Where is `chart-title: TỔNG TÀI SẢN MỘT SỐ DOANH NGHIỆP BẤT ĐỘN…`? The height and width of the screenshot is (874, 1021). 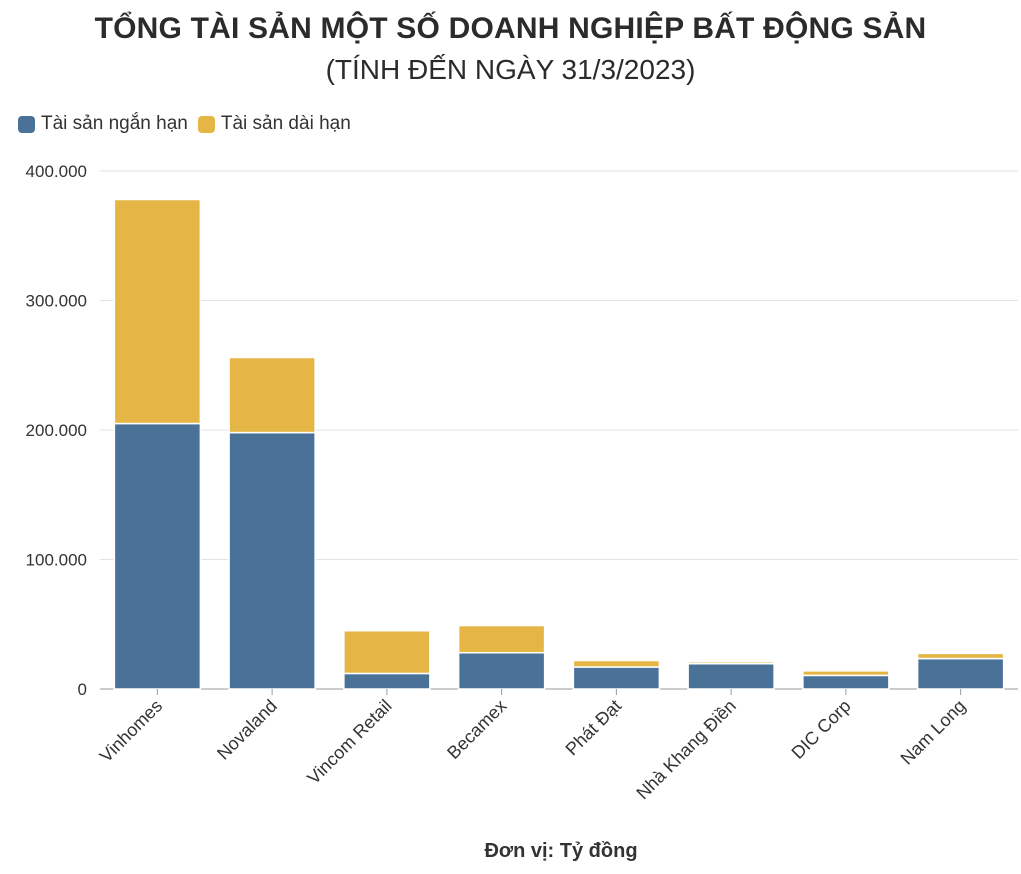 chart-title: TỔNG TÀI SẢN MỘT SỐ DOANH NGHIỆP BẤT ĐỘN… is located at coordinates (510, 28).